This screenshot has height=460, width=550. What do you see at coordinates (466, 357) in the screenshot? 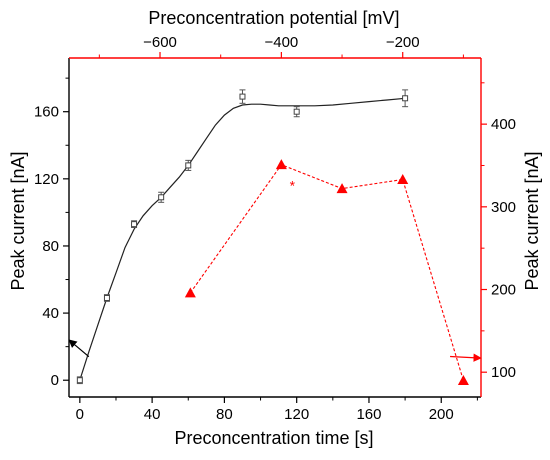
I see `right-axis-arrow` at bounding box center [466, 357].